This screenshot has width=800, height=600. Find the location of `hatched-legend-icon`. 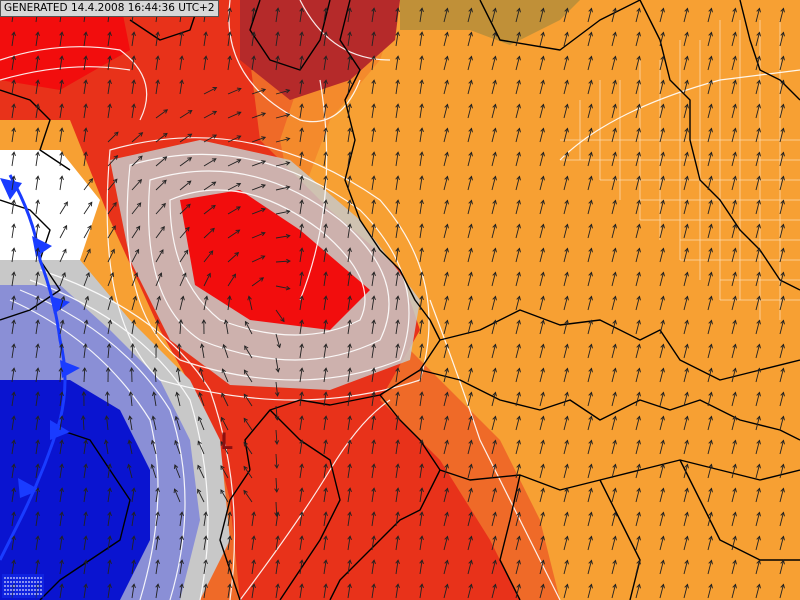

hatched-legend-icon is located at coordinates (23, 586).